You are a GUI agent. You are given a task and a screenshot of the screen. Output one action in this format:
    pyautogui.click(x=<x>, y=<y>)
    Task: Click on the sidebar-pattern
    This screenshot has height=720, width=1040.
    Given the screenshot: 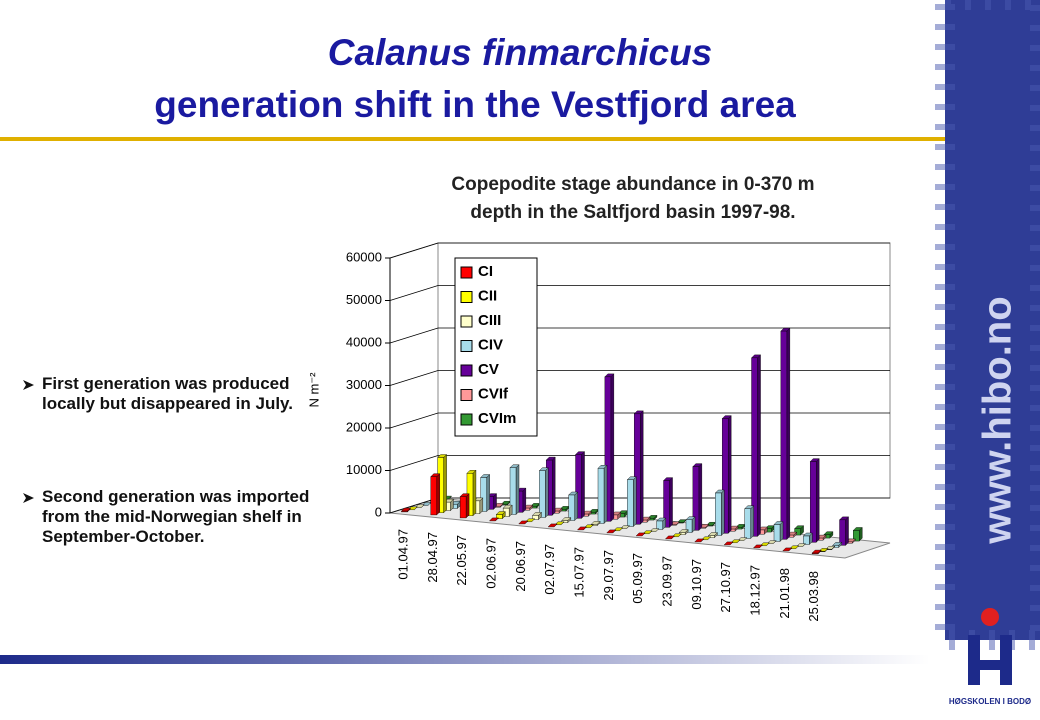 What is the action you would take?
    pyautogui.click(x=987, y=325)
    